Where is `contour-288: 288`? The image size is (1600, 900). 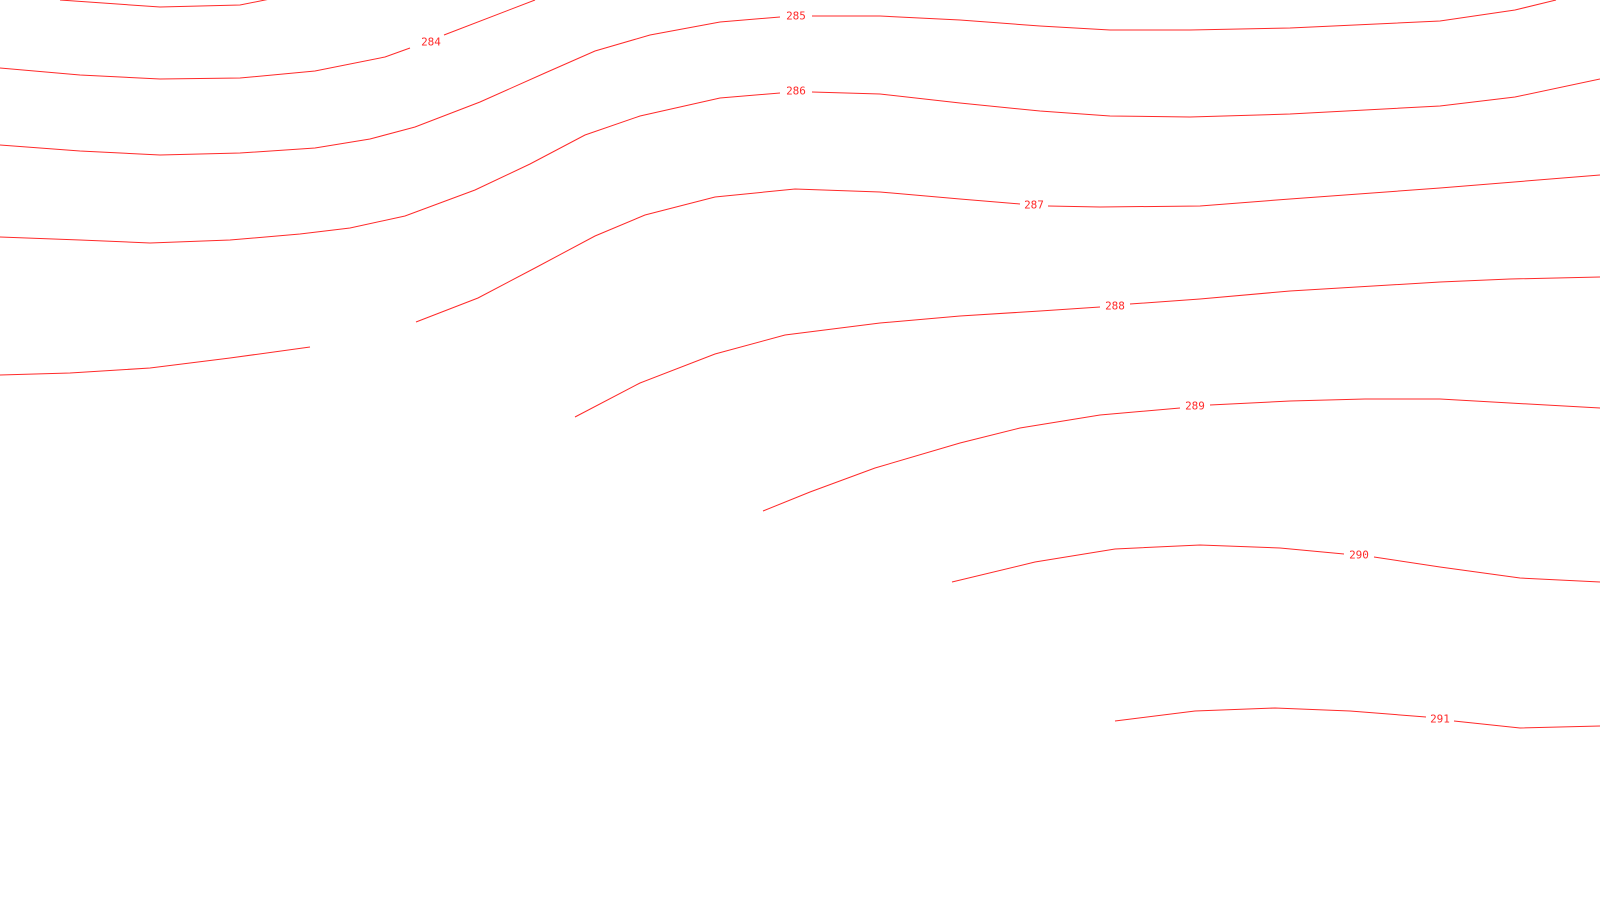 contour-288: 288 is located at coordinates (1087, 347).